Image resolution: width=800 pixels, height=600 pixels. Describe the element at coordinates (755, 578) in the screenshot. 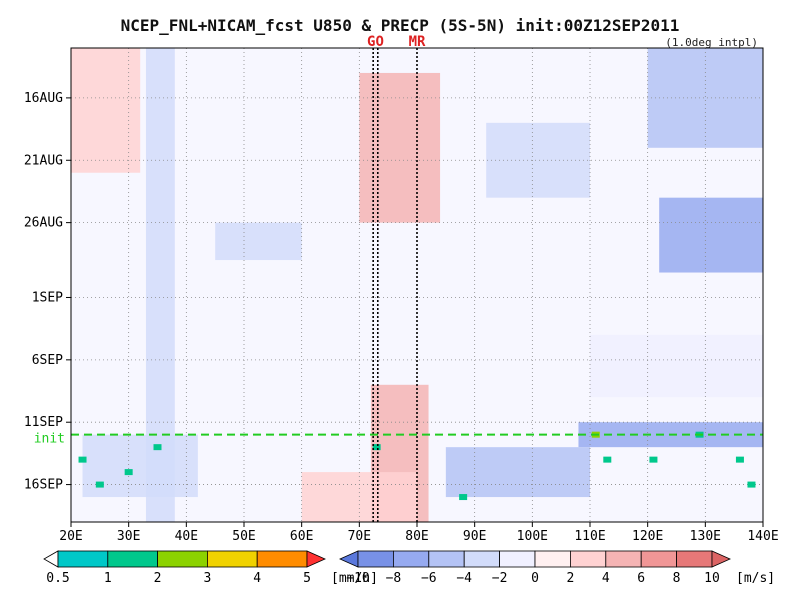

I see `colorbar-unit: [m/s]` at that location.